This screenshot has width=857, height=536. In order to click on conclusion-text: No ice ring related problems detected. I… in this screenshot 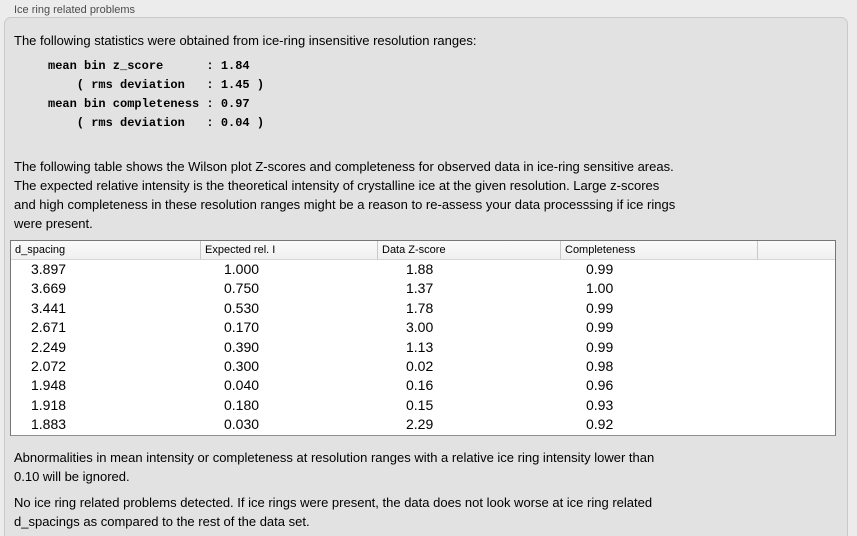, I will do `click(333, 512)`.